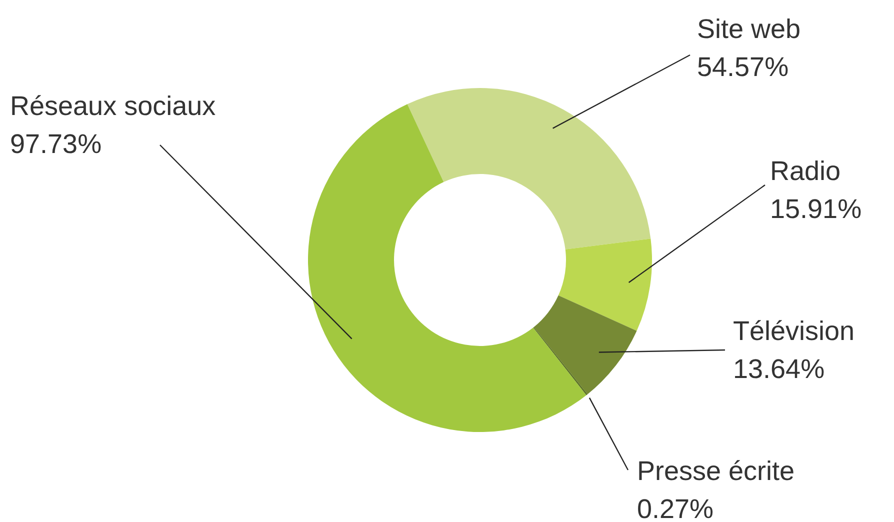 This screenshot has width=894, height=522. Describe the element at coordinates (743, 67) in the screenshot. I see `data-label: 54.57%` at that location.